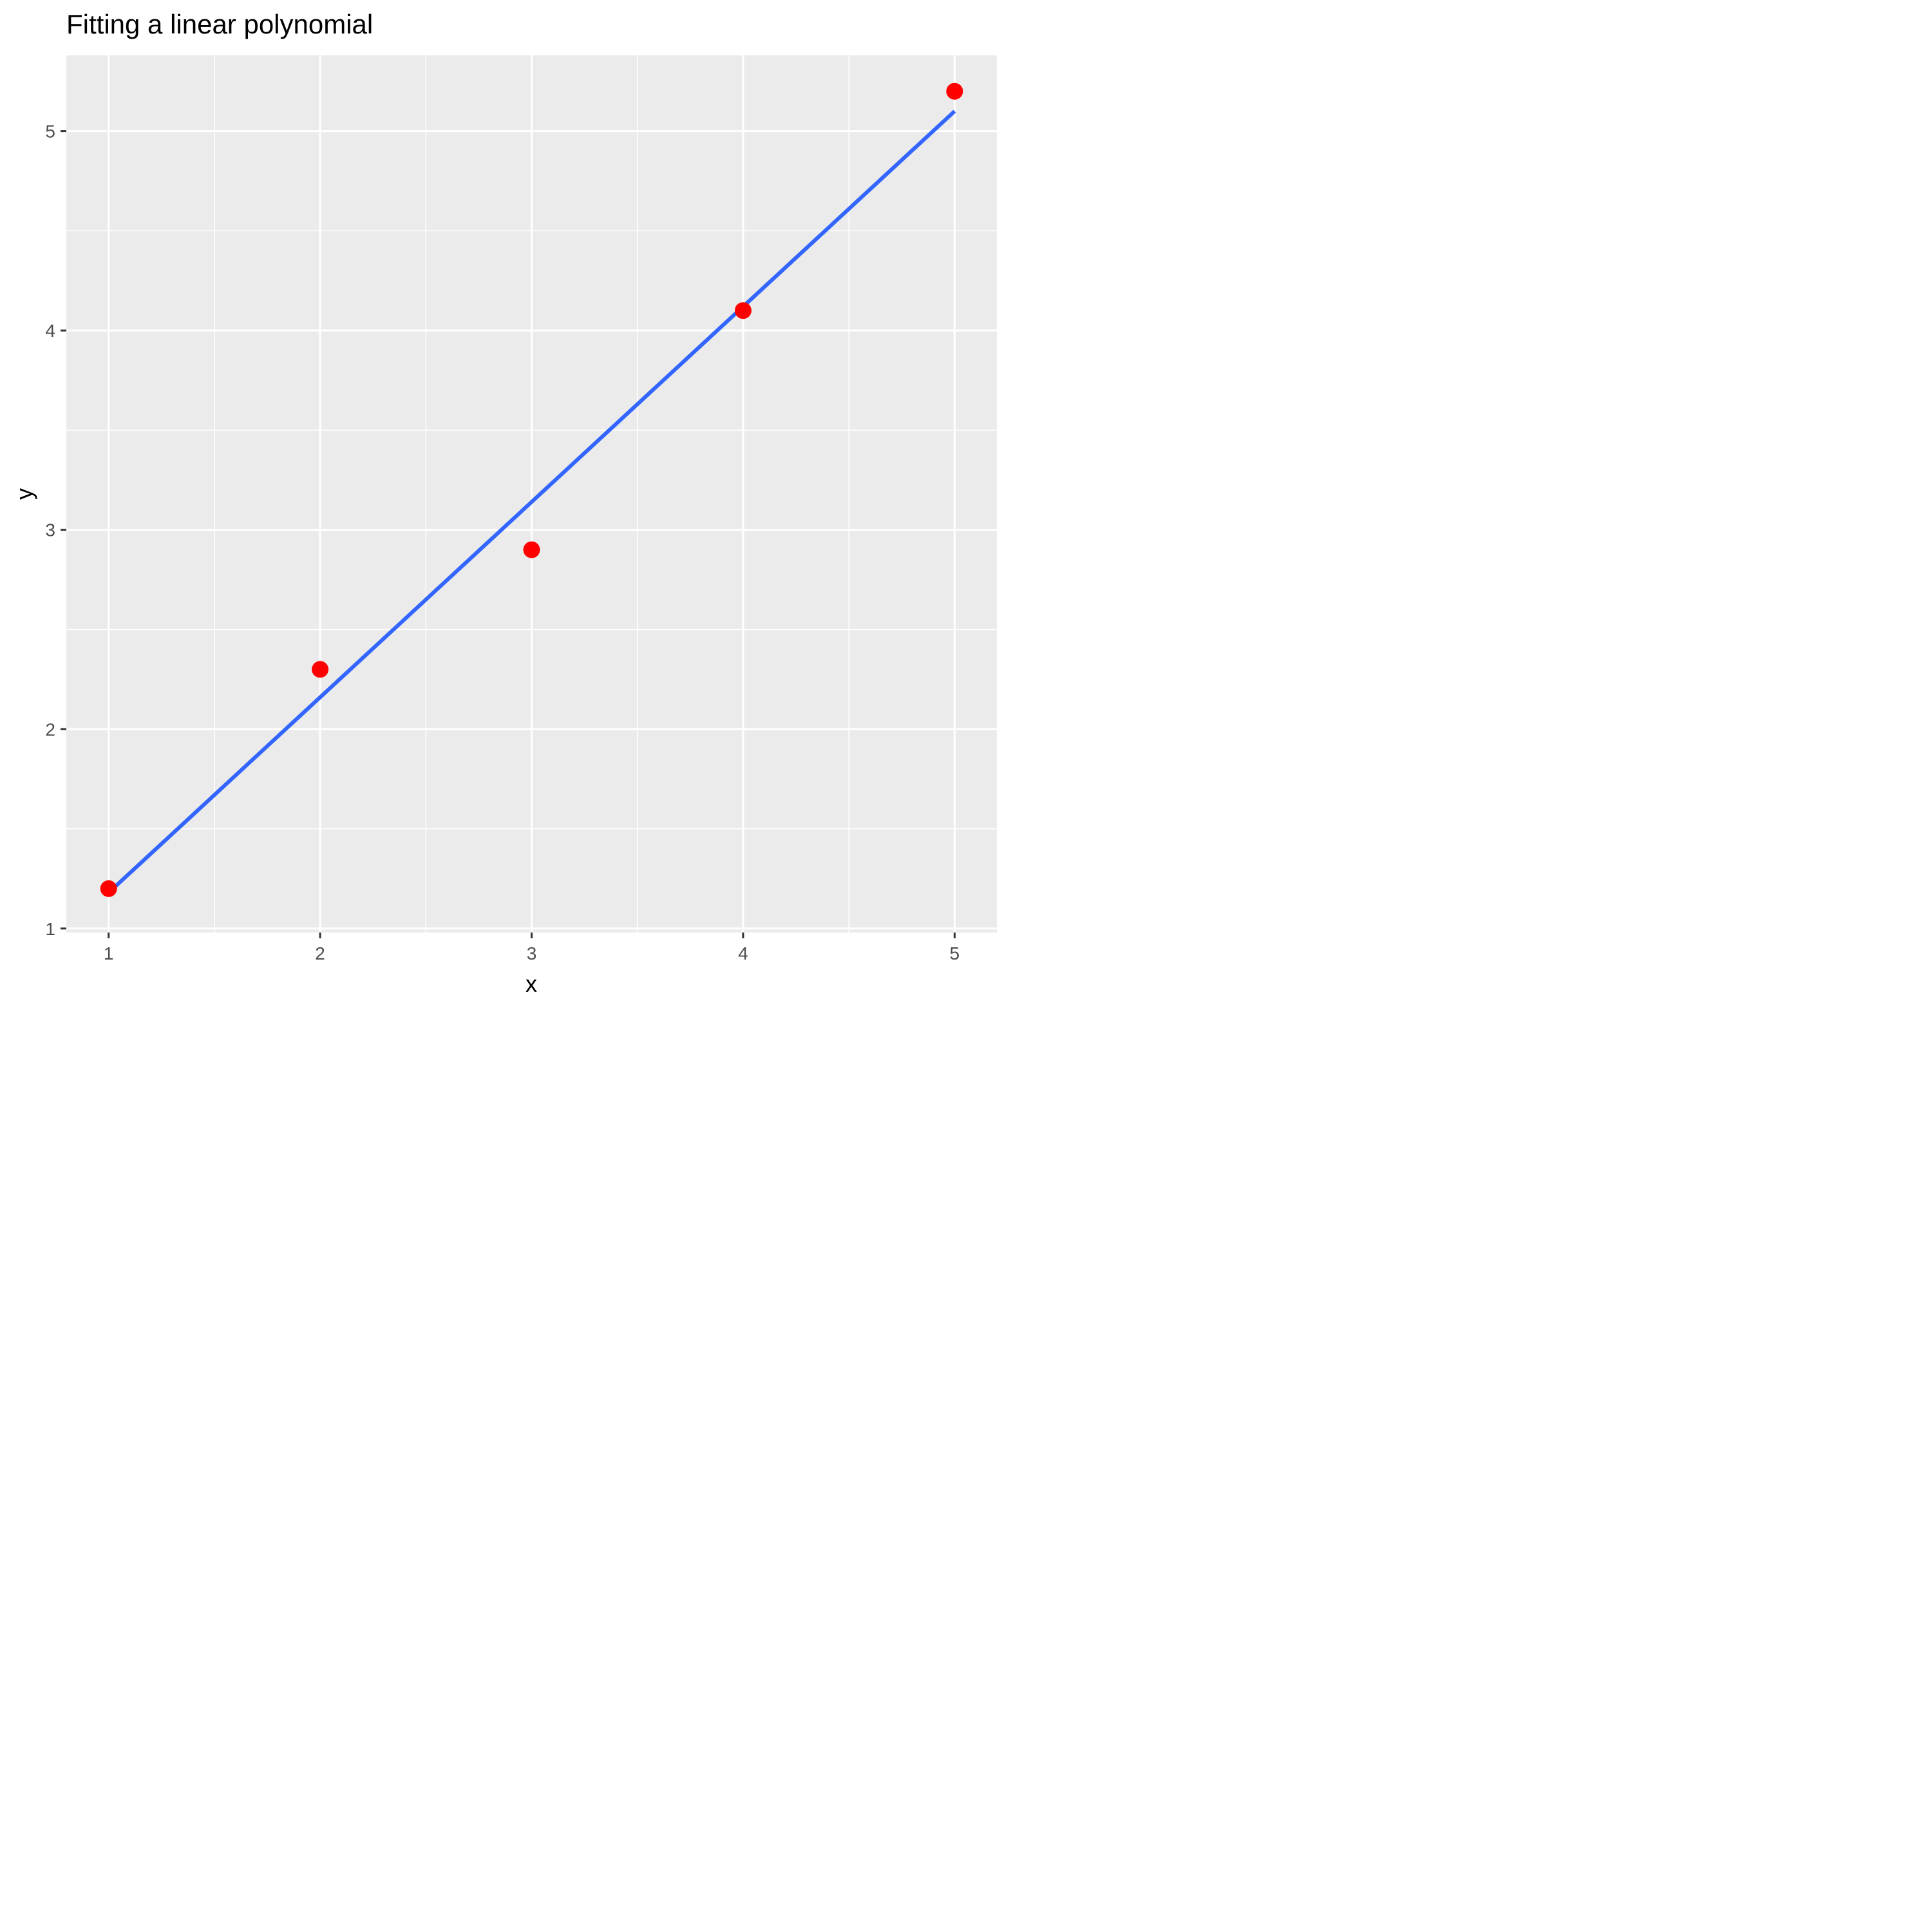  Describe the element at coordinates (50, 331) in the screenshot. I see `y-tick-label: 4` at that location.